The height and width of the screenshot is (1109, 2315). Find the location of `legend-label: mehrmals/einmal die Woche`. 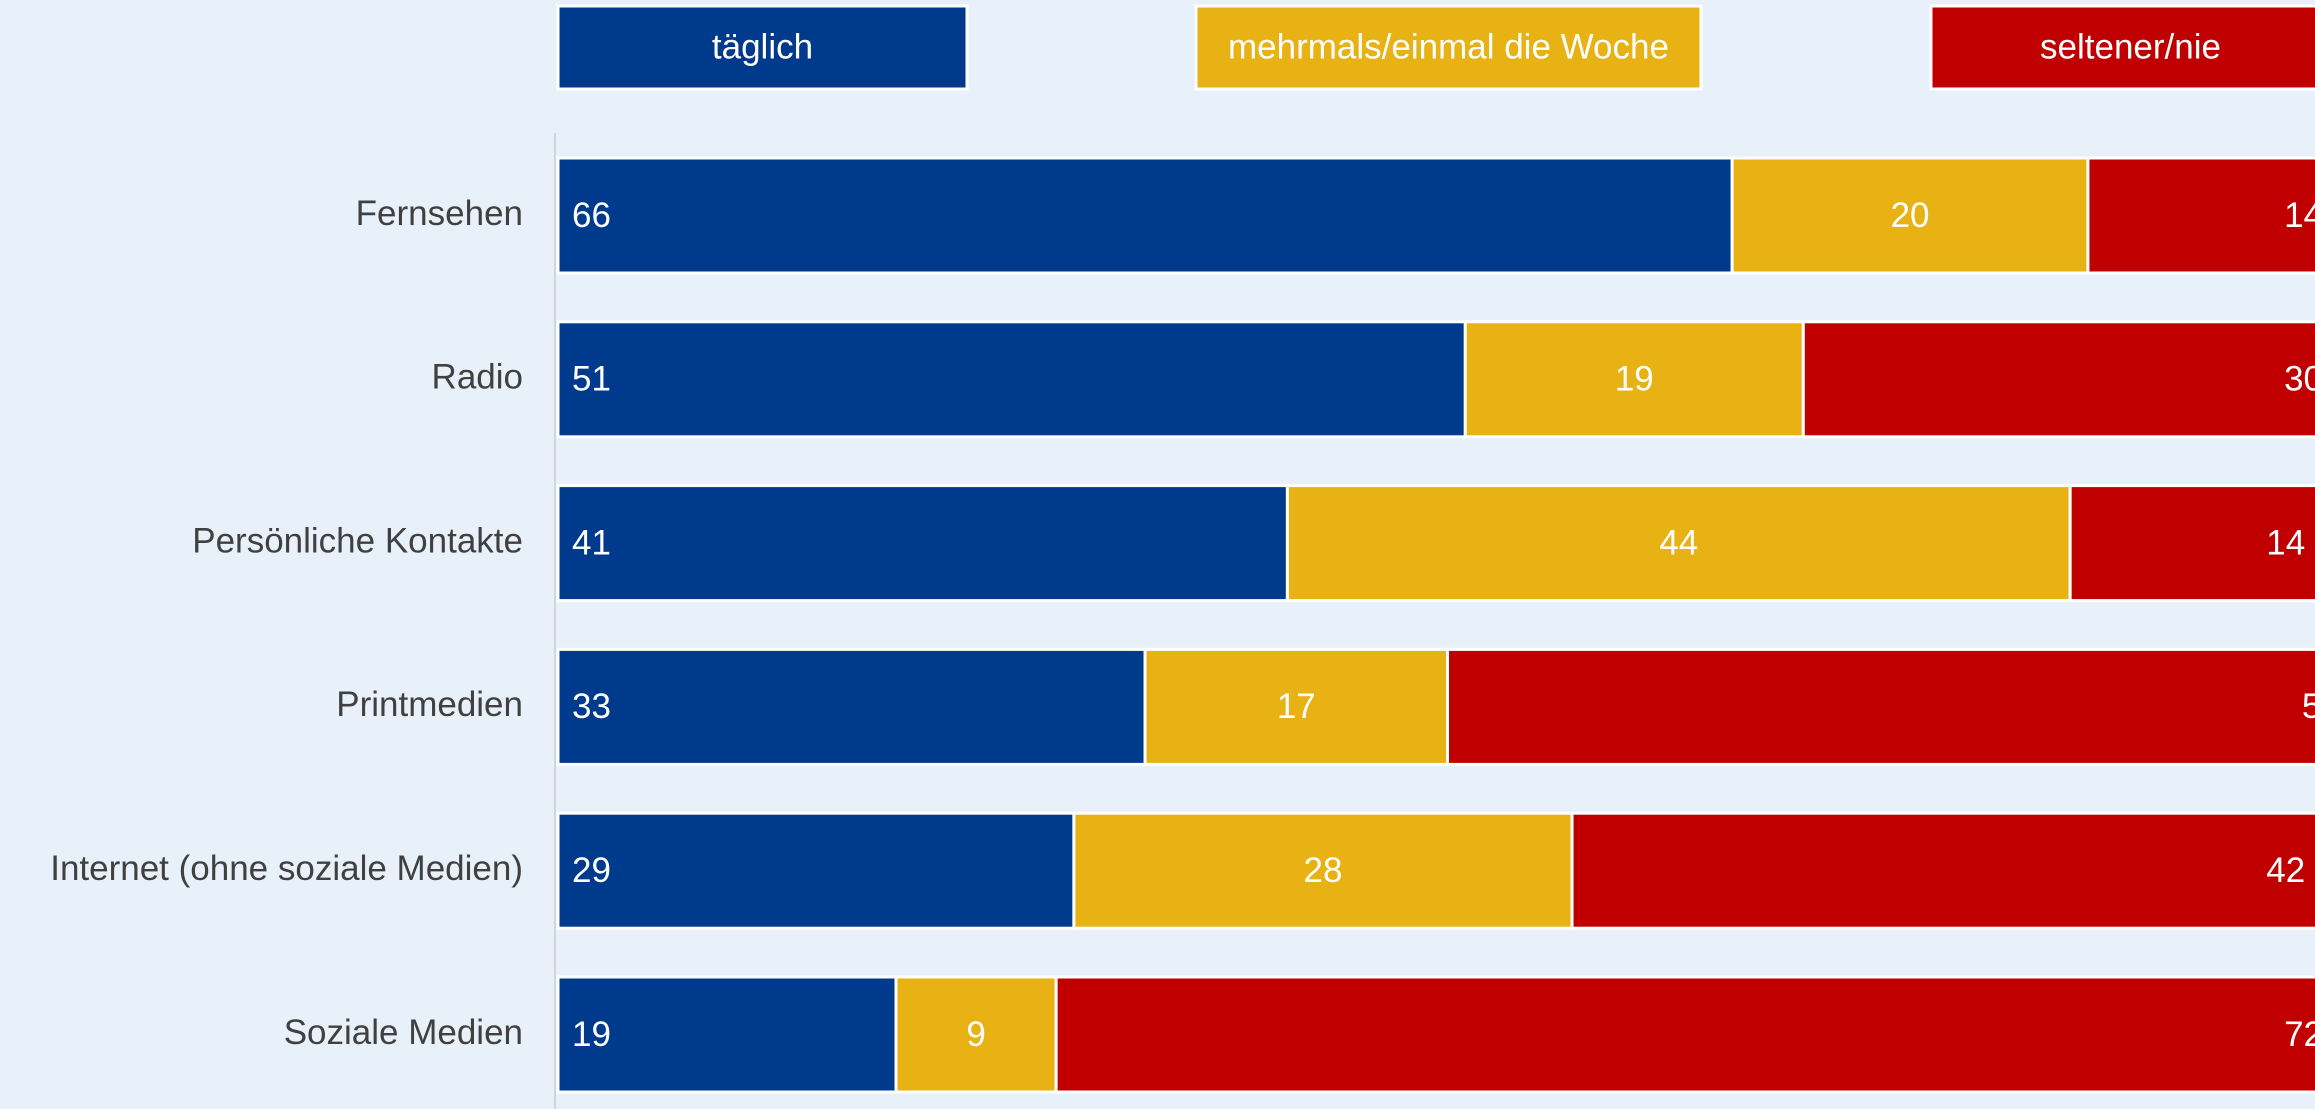

legend-label: mehrmals/einmal die Woche is located at coordinates (1448, 46).